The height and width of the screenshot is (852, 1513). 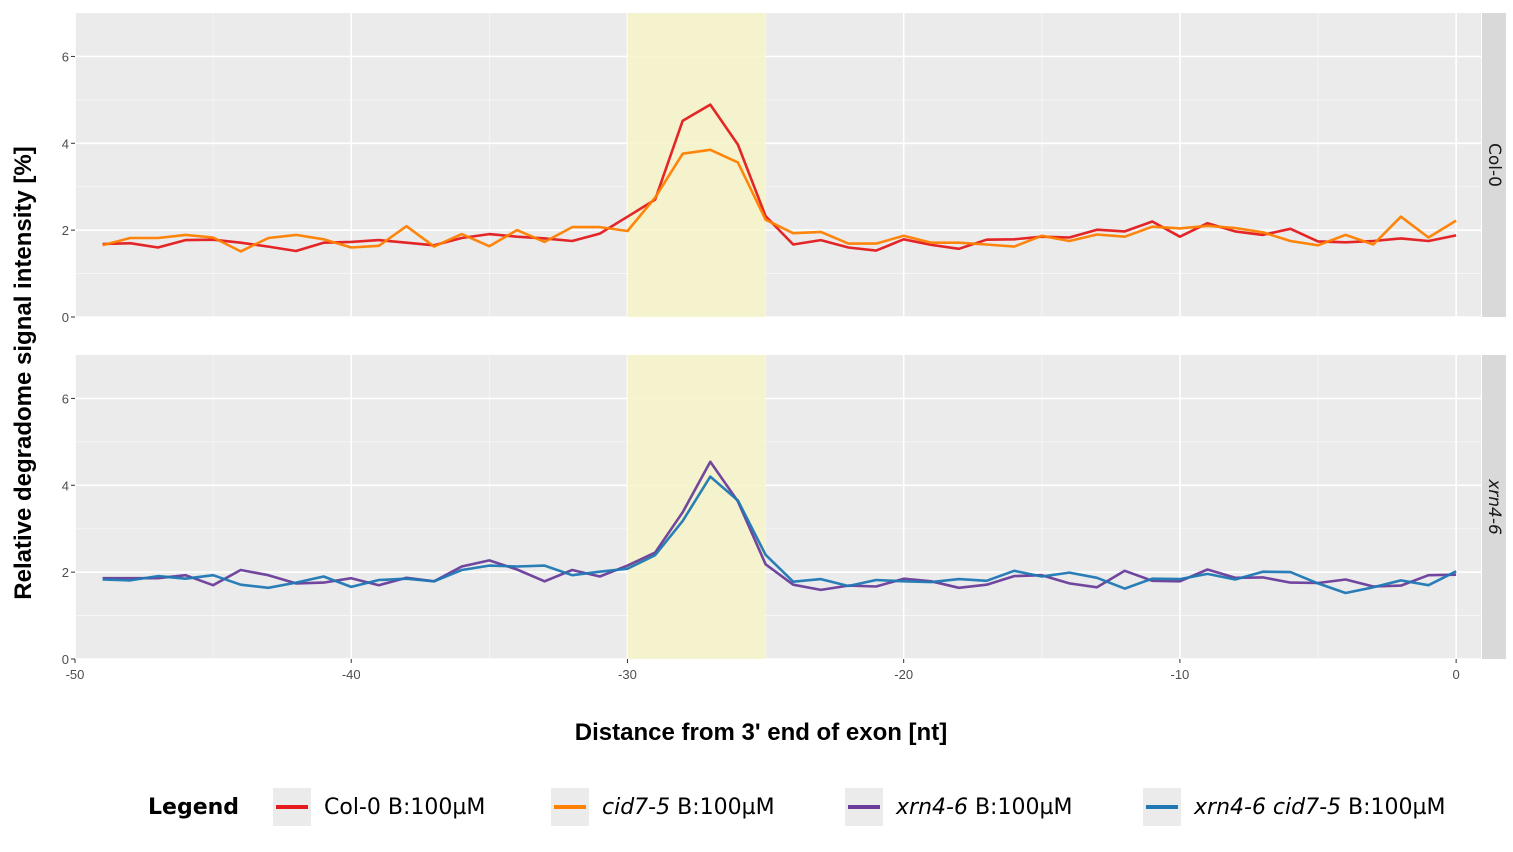 I want to click on legend-entry-cid7: cid7-5 B:100µM, so click(x=663, y=807).